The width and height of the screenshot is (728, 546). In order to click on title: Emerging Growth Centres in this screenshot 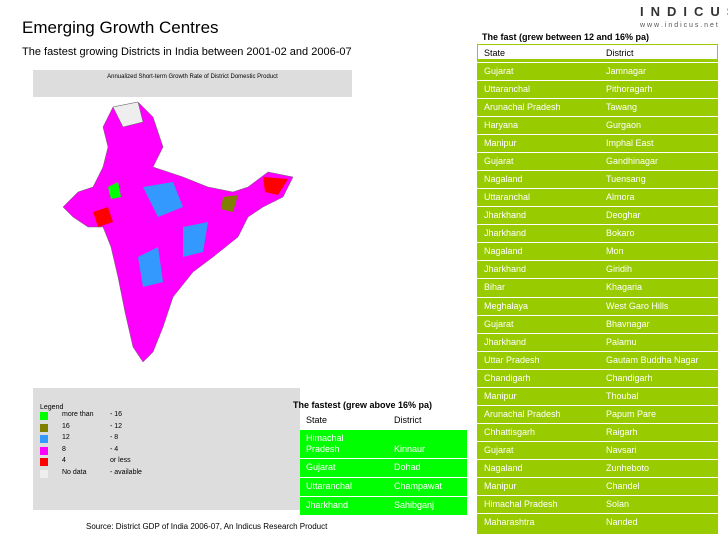, I will do `click(120, 27)`.